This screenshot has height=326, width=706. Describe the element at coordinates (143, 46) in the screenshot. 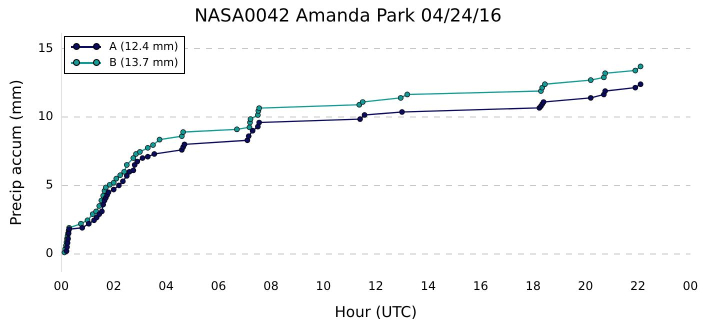

I see `legend-label: A (12.4 mm)` at that location.